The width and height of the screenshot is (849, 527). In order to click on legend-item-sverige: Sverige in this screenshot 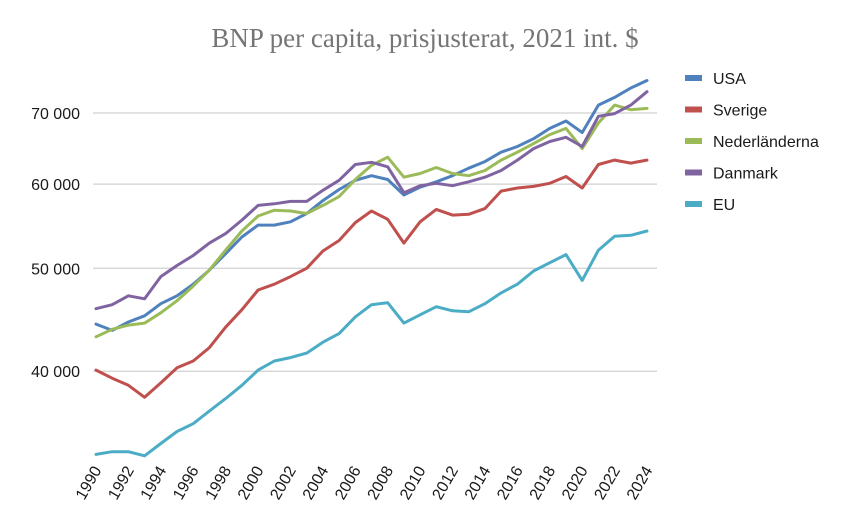, I will do `click(726, 111)`.